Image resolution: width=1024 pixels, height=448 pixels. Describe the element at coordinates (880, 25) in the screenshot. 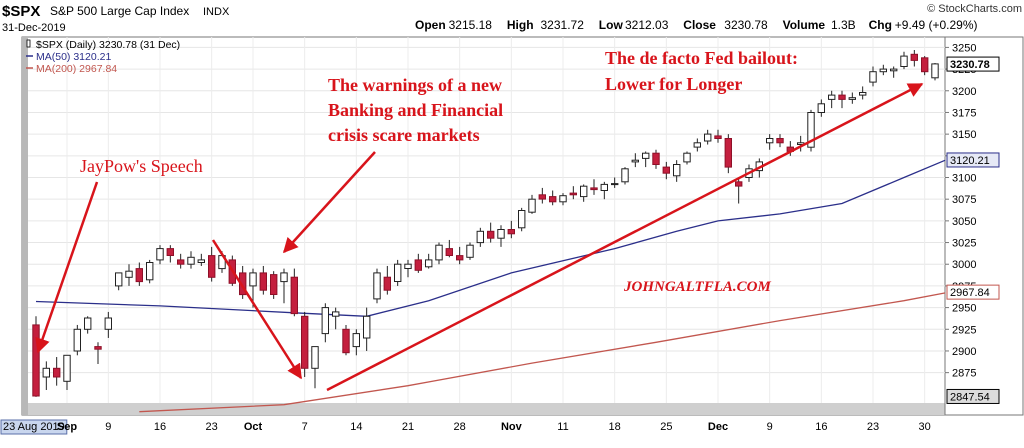

I see `stat-label: Chg` at that location.